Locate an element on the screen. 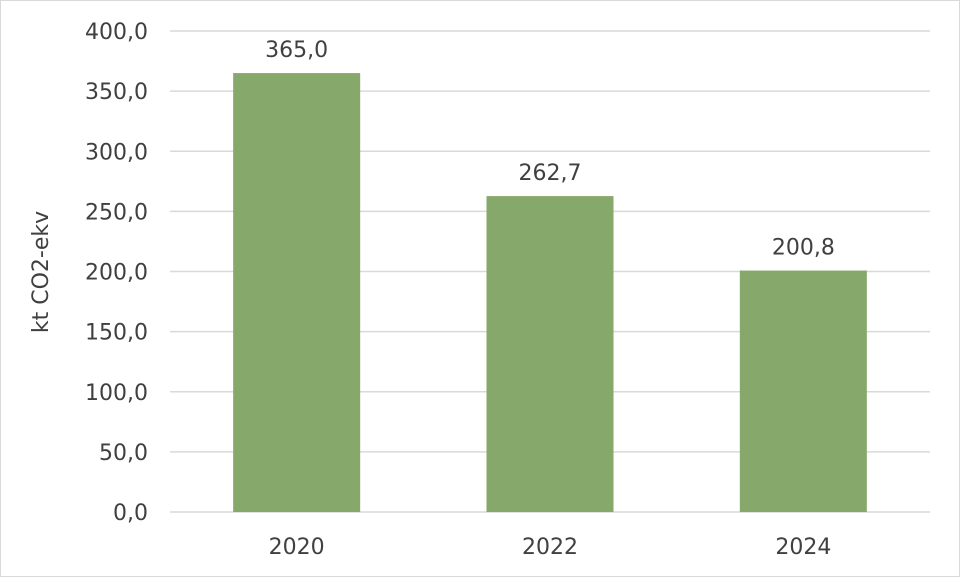 This screenshot has width=960, height=577. bar-2024 is located at coordinates (803, 391).